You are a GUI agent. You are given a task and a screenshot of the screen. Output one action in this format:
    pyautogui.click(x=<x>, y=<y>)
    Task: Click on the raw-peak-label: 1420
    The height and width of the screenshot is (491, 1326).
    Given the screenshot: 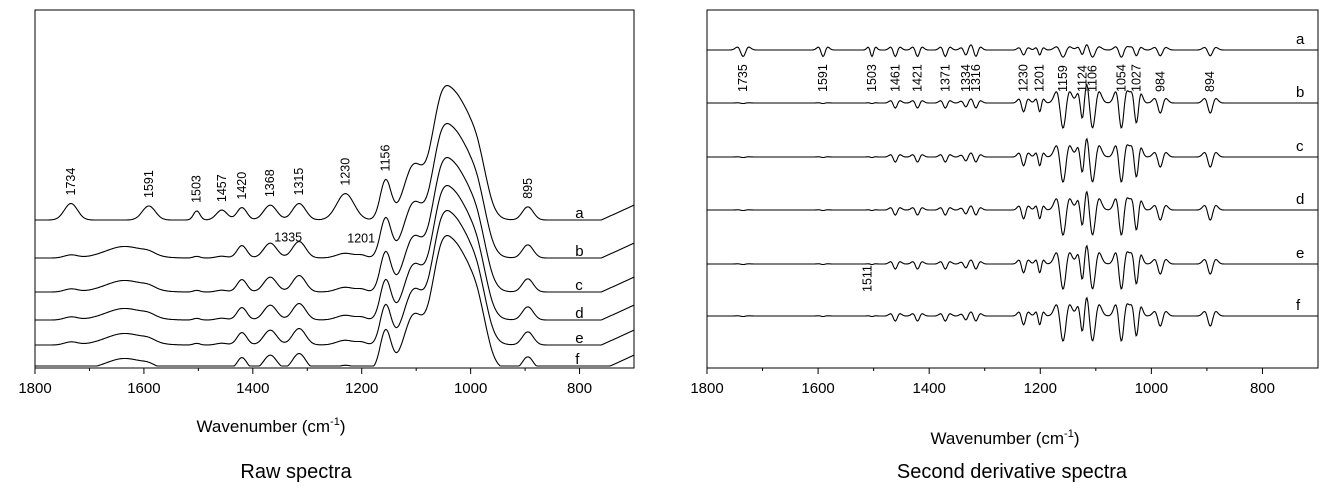 What is the action you would take?
    pyautogui.click(x=242, y=186)
    